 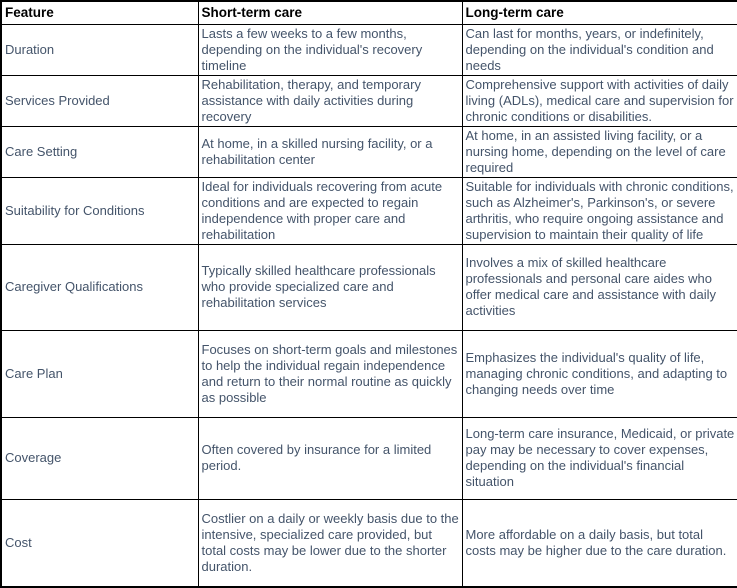 What do you see at coordinates (99, 458) in the screenshot?
I see `feature-cell: Coverage` at bounding box center [99, 458].